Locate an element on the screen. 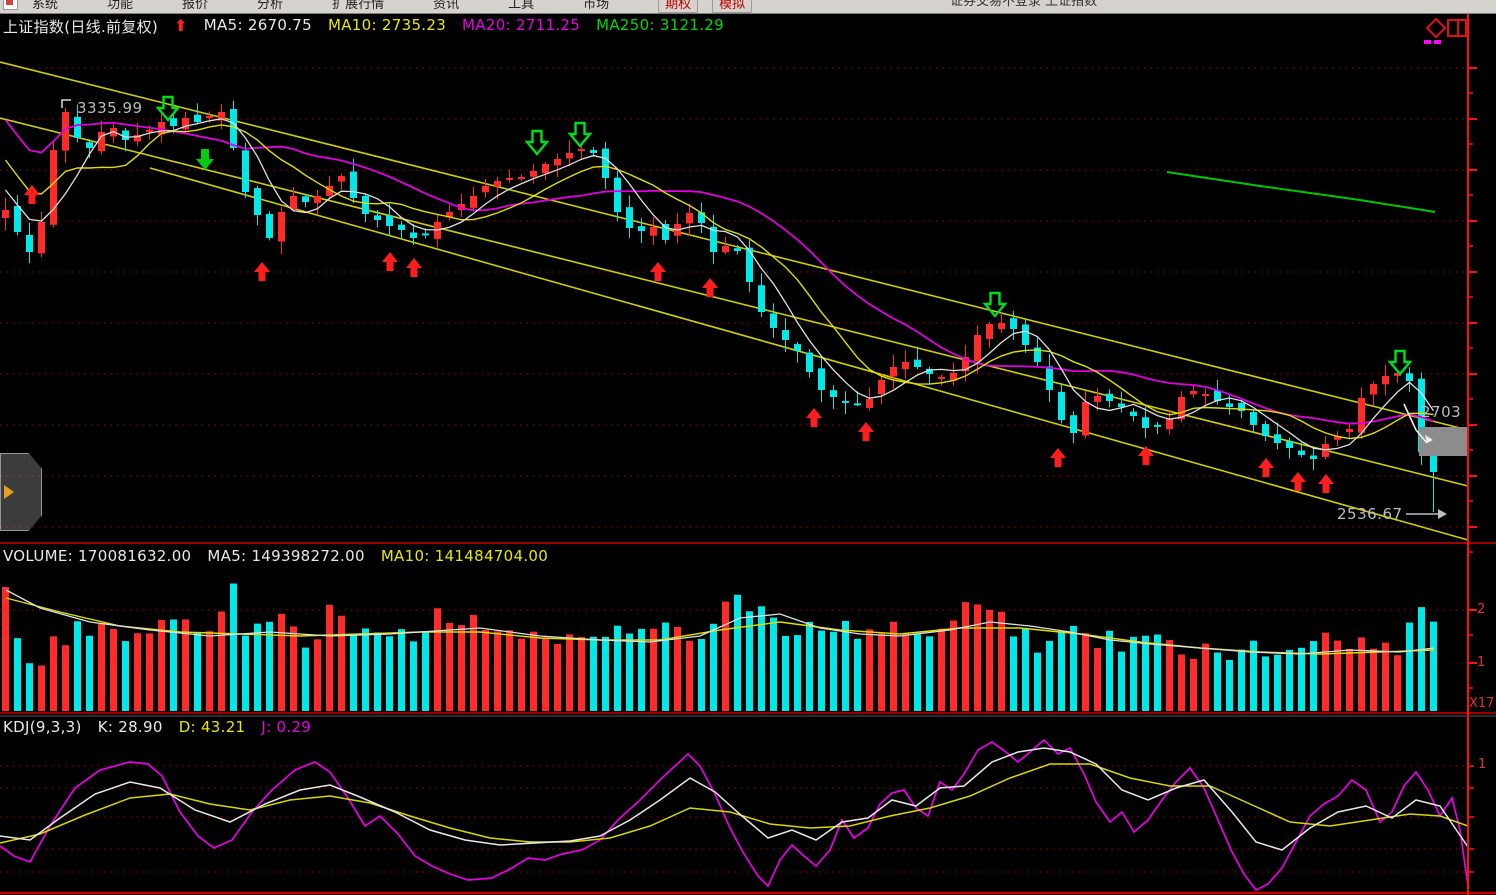  menu-bar: 系统 功能 报价 分析 扩展行情 资讯 工具 市场 期权 模拟 证券交易不登录 上证指数 is located at coordinates (748, 7).